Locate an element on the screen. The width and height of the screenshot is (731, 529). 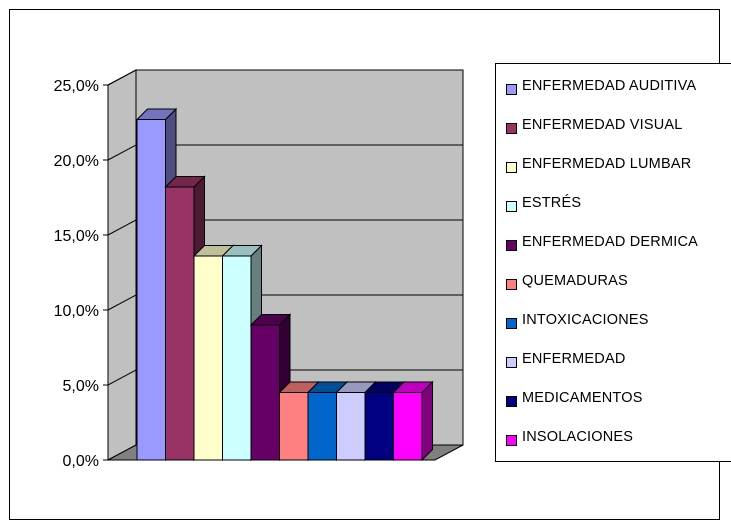
legend-label: ENFERMEDAD is located at coordinates (574, 359).